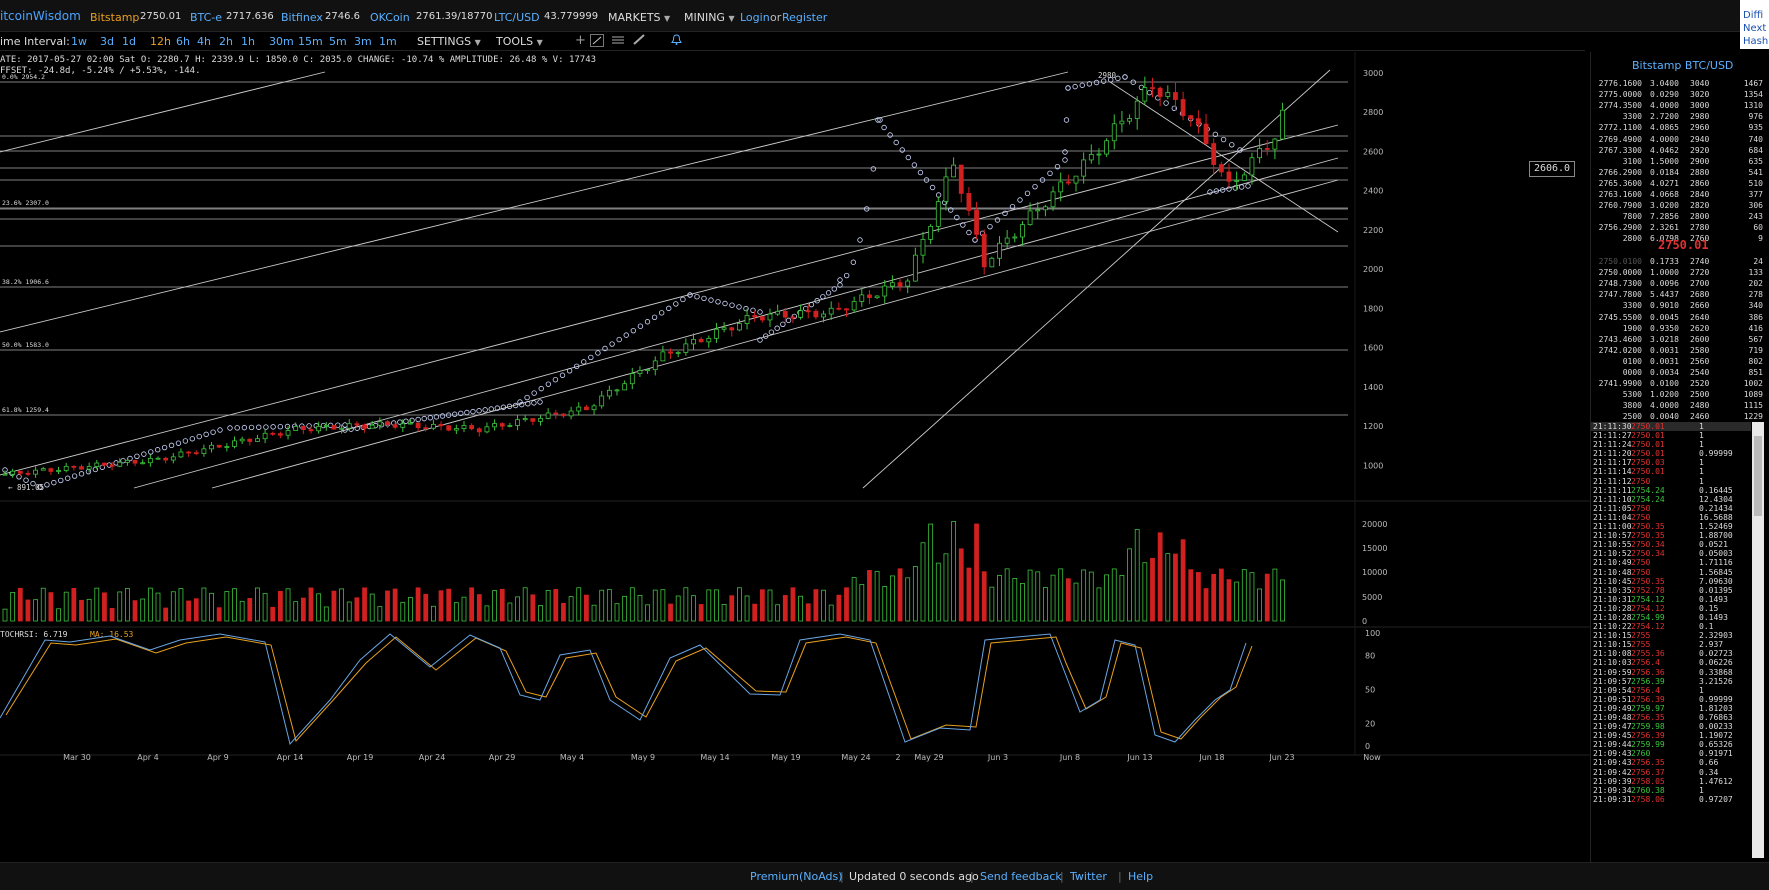 This screenshot has width=1769, height=890. I want to click on orderbook-ask-row: 2774.3500 4.0000 3000 1310, so click(1676, 106).